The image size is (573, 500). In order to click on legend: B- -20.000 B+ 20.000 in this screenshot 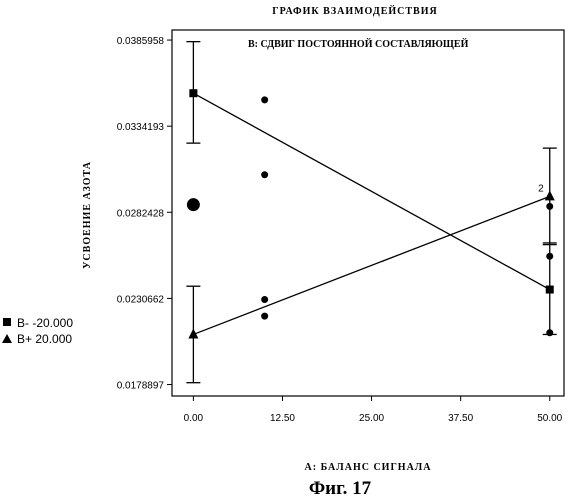, I will do `click(37, 331)`.